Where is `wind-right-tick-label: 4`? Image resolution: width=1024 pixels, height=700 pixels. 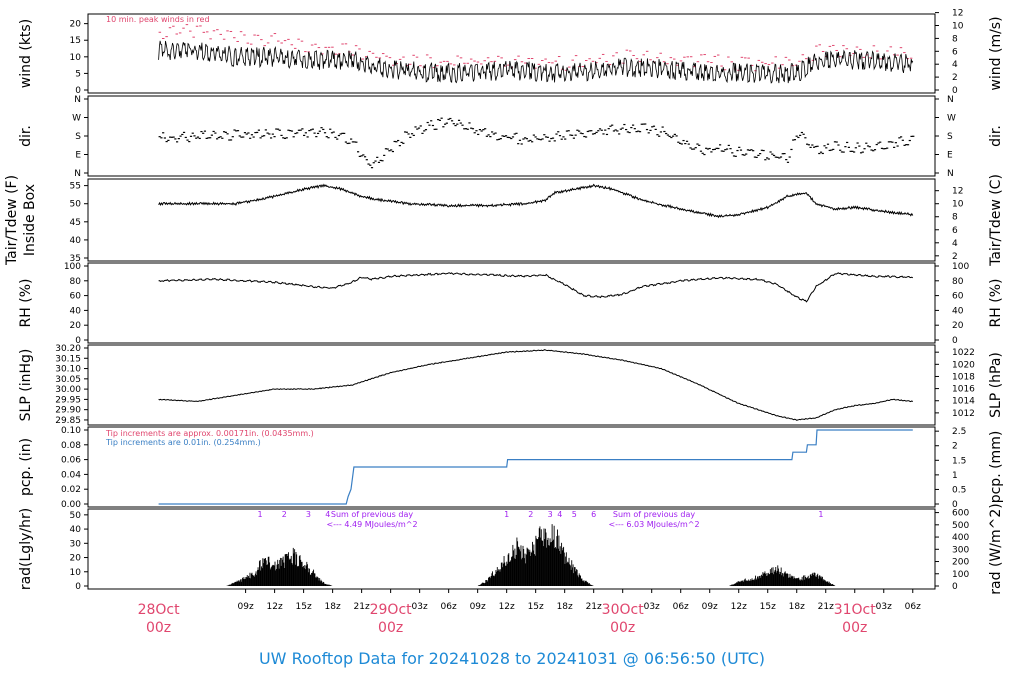 wind-right-tick-label: 4 is located at coordinates (955, 65).